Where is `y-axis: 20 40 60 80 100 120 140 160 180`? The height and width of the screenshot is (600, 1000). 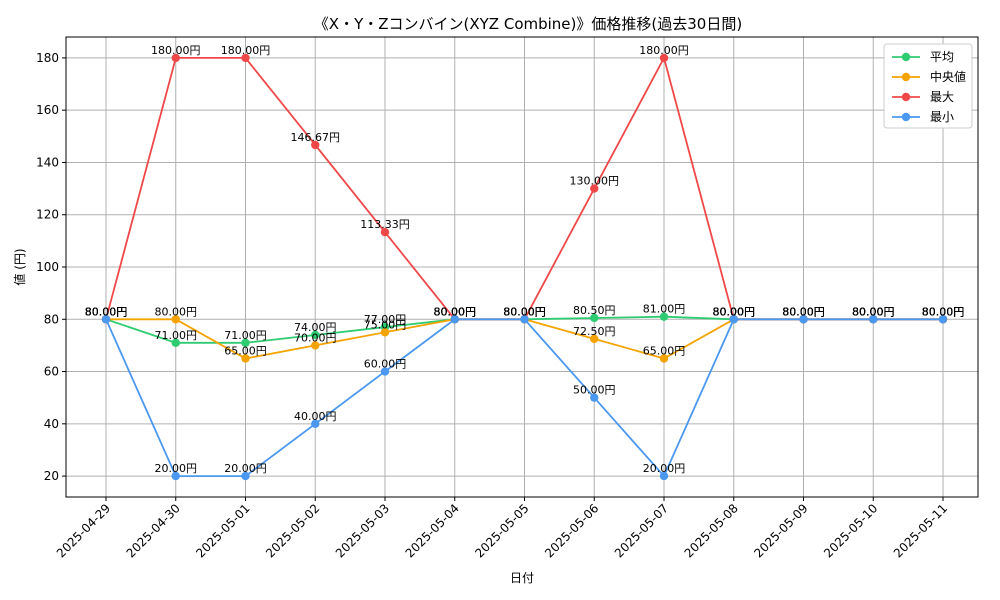 y-axis: 20 40 60 80 100 120 140 160 180 is located at coordinates (51, 267).